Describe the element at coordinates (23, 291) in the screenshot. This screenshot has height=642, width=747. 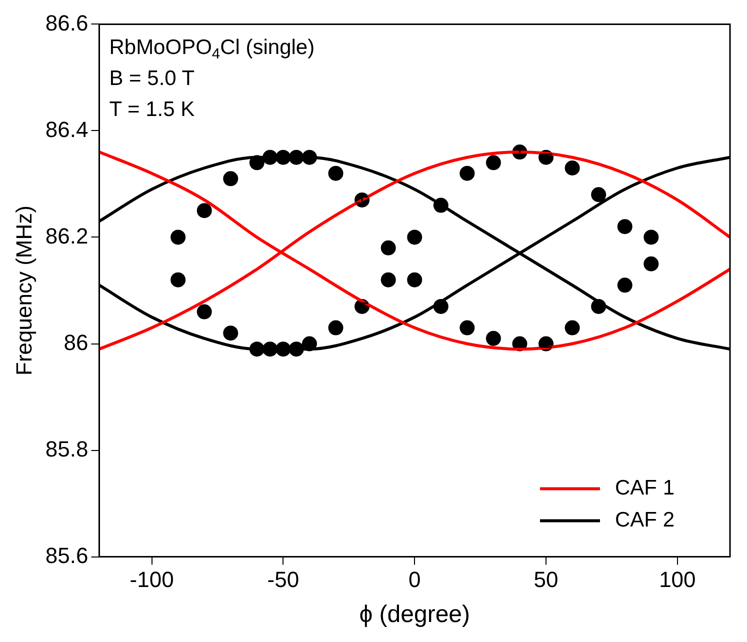
I see `y-axis-title: Frequency (MHz)` at that location.